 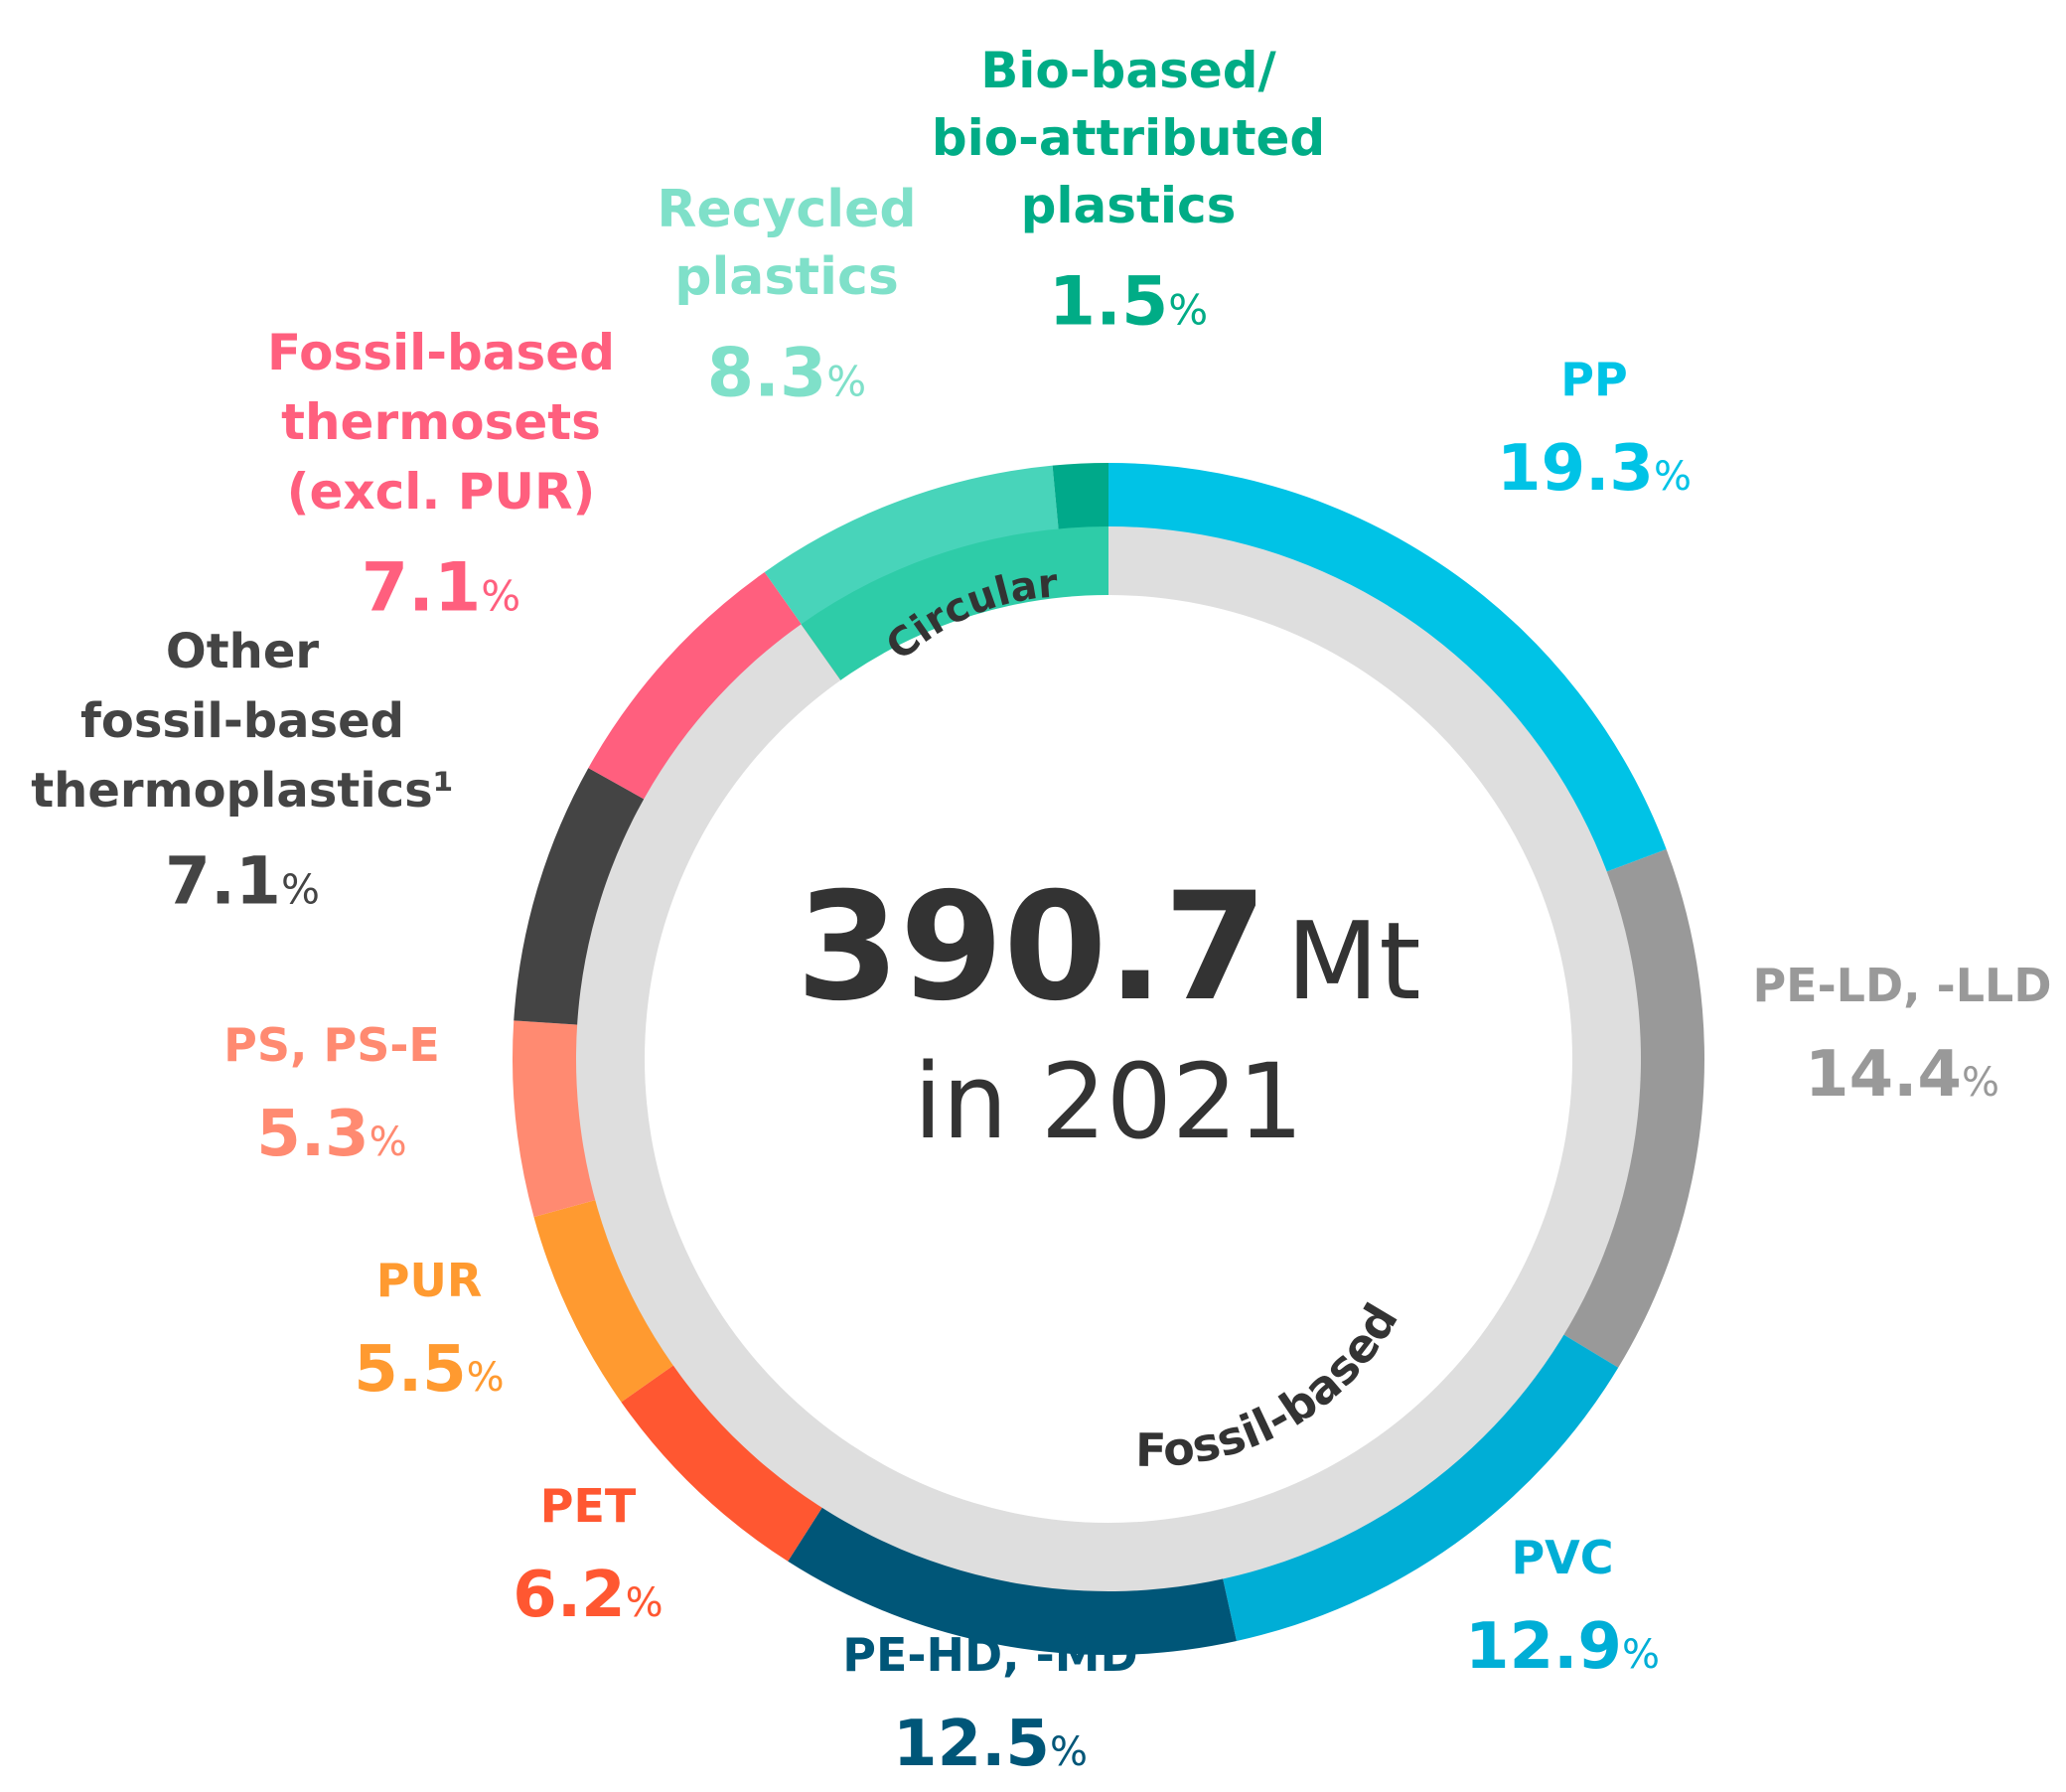 What do you see at coordinates (1108, 947) in the screenshot?
I see `center-total: 390.7 Mt` at bounding box center [1108, 947].